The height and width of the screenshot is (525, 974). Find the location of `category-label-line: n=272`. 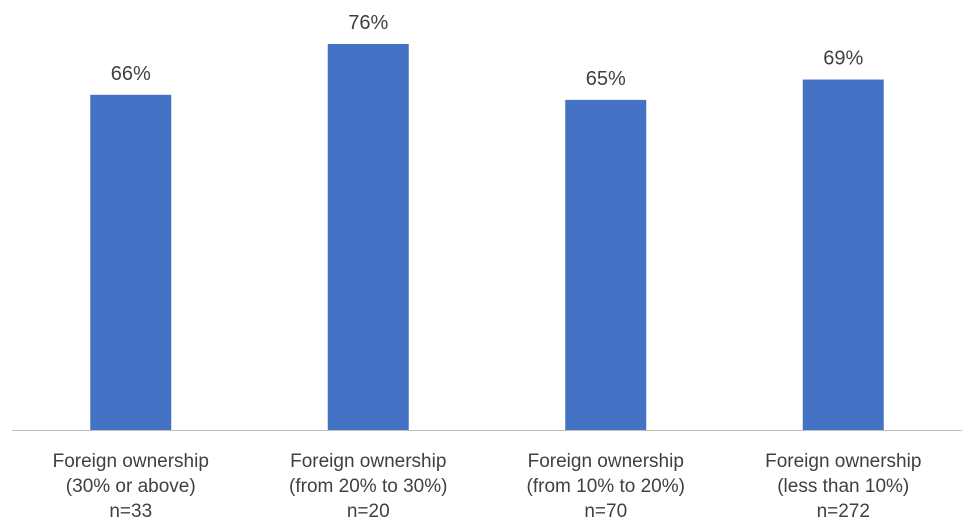

category-label-line: n=272 is located at coordinates (843, 511).